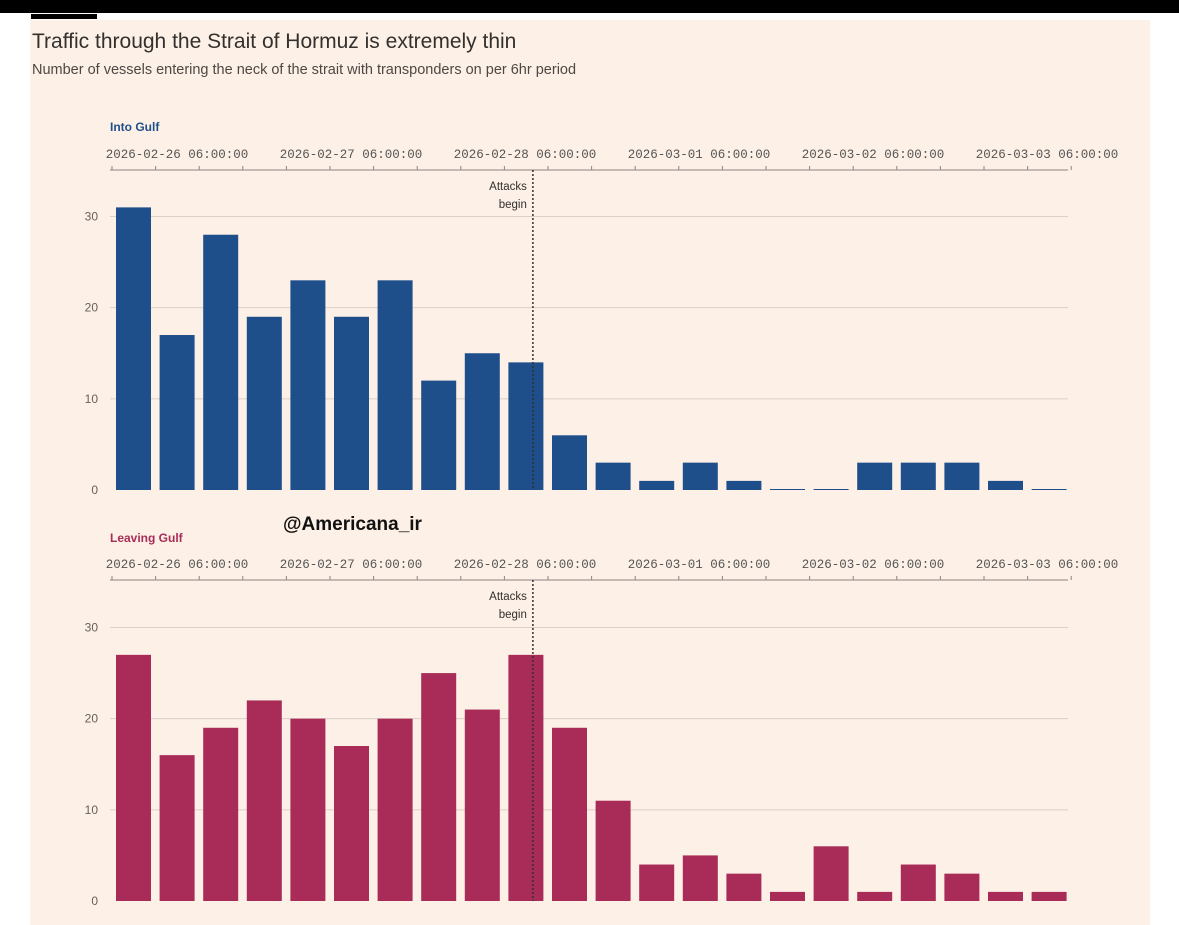 This screenshot has width=1179, height=925. What do you see at coordinates (525, 155) in the screenshot?
I see `into-gulf-x-tick-label: 2026-02-28 06:00:00` at bounding box center [525, 155].